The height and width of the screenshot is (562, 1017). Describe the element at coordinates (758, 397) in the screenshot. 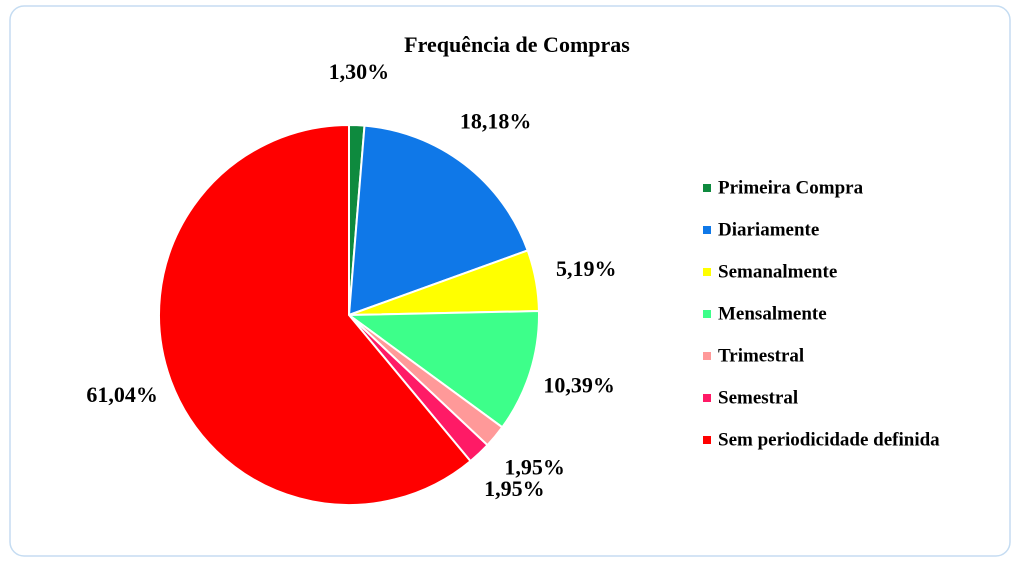

I see `legend-label: Semestral` at that location.